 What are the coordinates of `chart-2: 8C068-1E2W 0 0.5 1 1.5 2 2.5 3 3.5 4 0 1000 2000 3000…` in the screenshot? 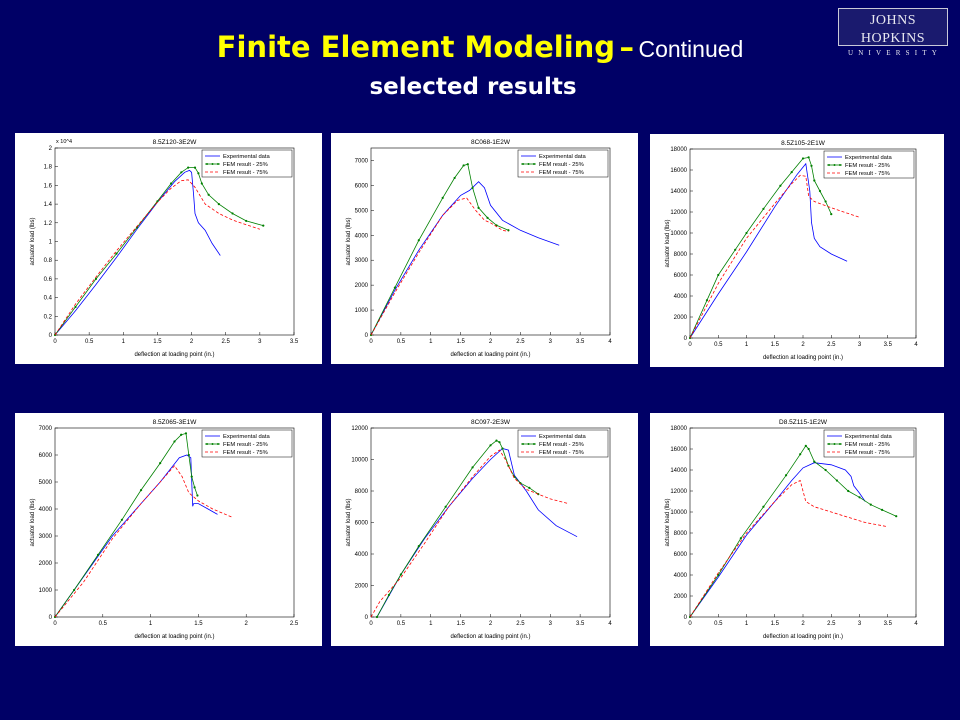 It's located at (479, 248).